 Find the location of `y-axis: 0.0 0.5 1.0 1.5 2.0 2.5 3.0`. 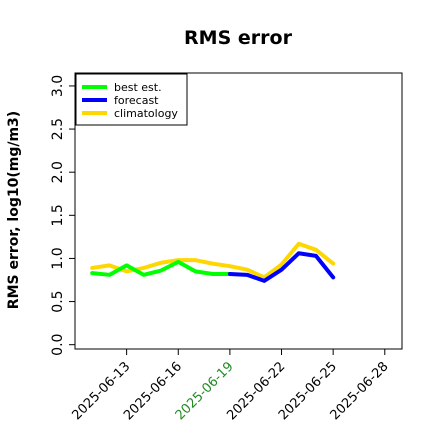

y-axis: 0.0 0.5 1.0 1.5 2.0 2.5 3.0 is located at coordinates (62, 215).